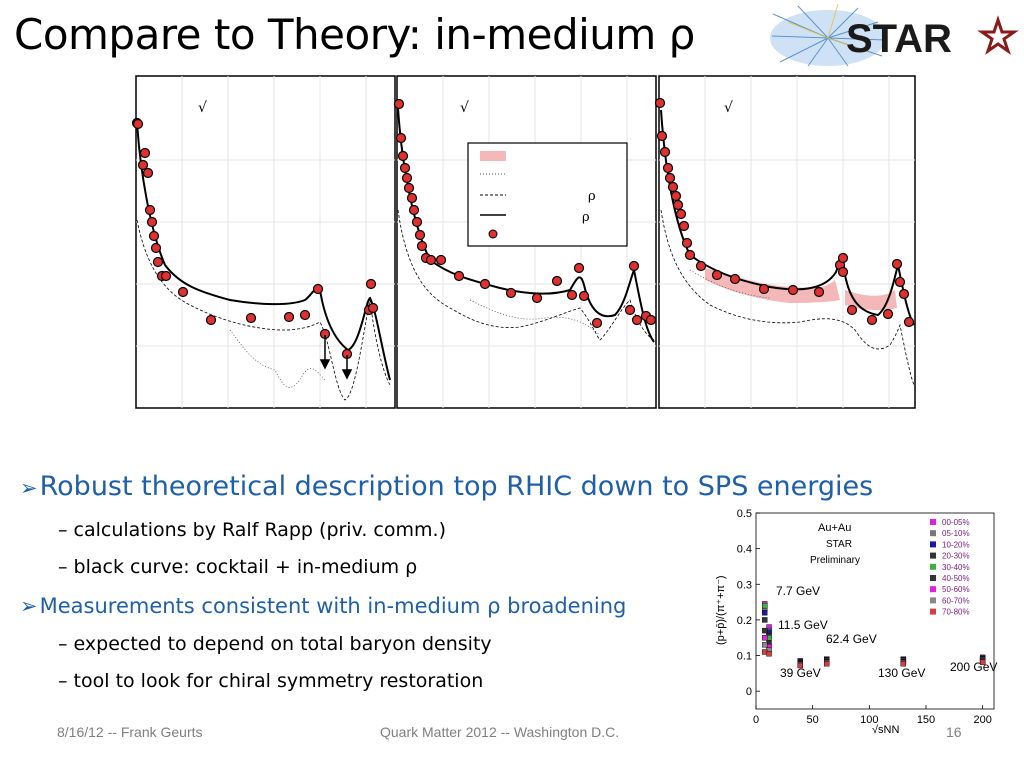 Image resolution: width=1024 pixels, height=768 pixels. What do you see at coordinates (130, 732) in the screenshot?
I see `footer-date-author: 8/16/12 -- Frank Geurts` at bounding box center [130, 732].